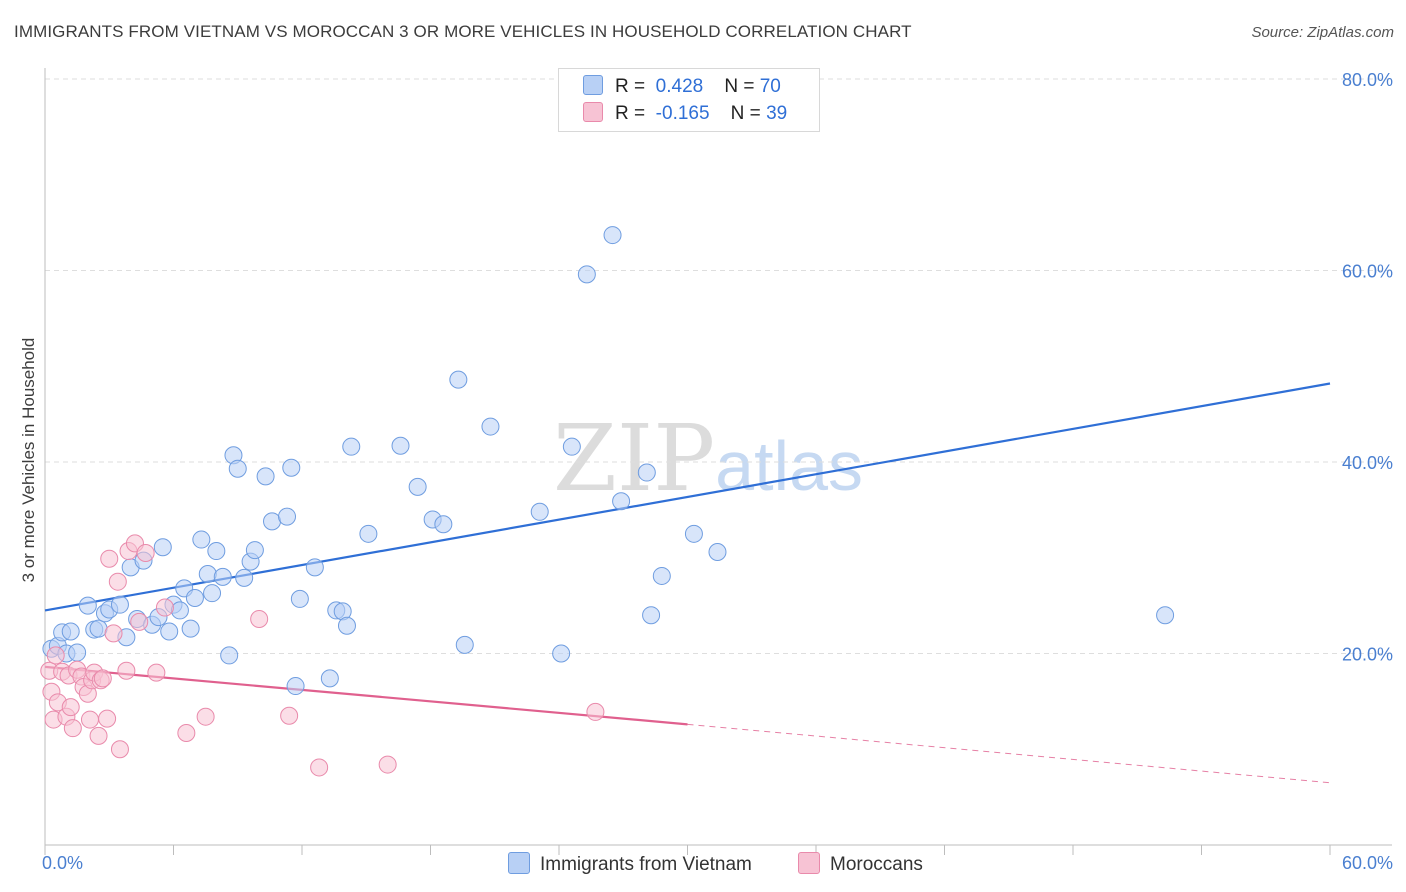  I want to click on legend-n-value: 70, so click(770, 86).